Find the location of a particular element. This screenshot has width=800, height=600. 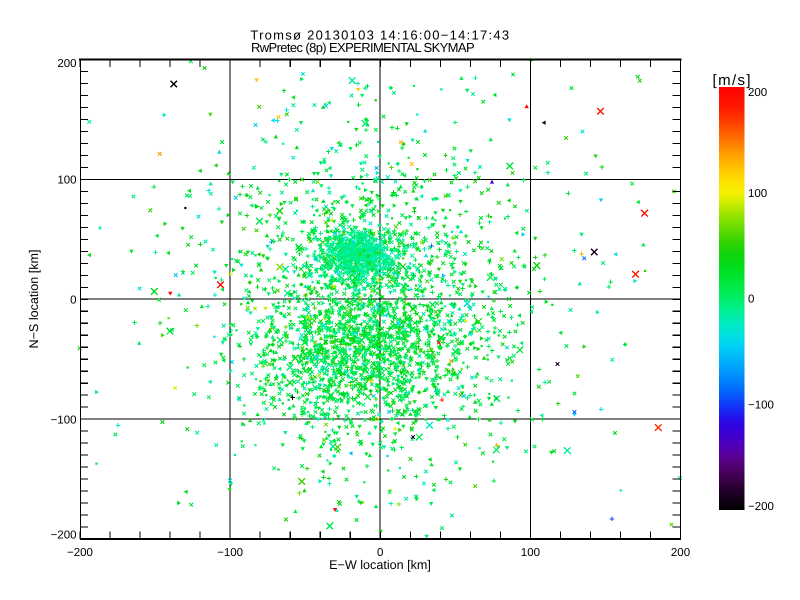

svg-text: [m/s] is located at coordinates (733, 80).